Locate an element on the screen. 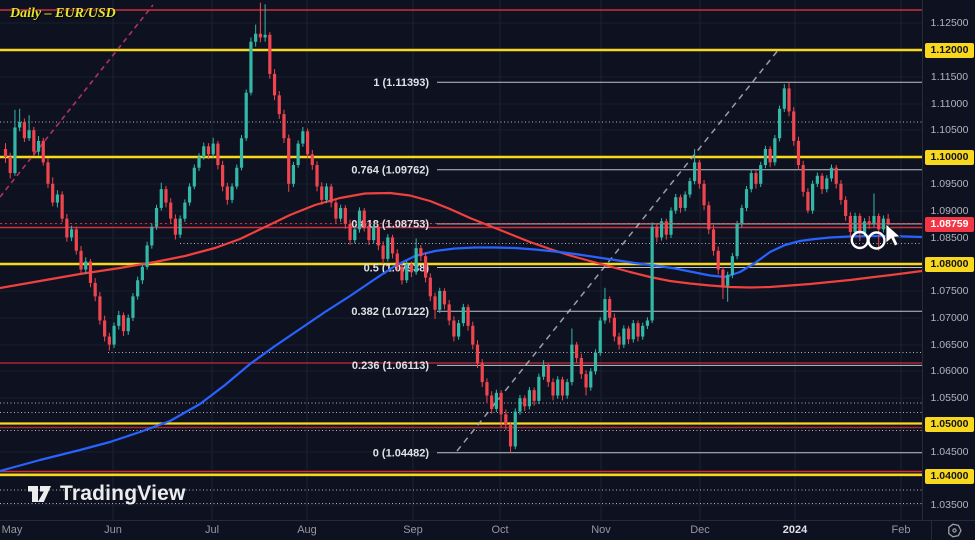 The width and height of the screenshot is (975, 540). time-tick: Sep is located at coordinates (413, 530).